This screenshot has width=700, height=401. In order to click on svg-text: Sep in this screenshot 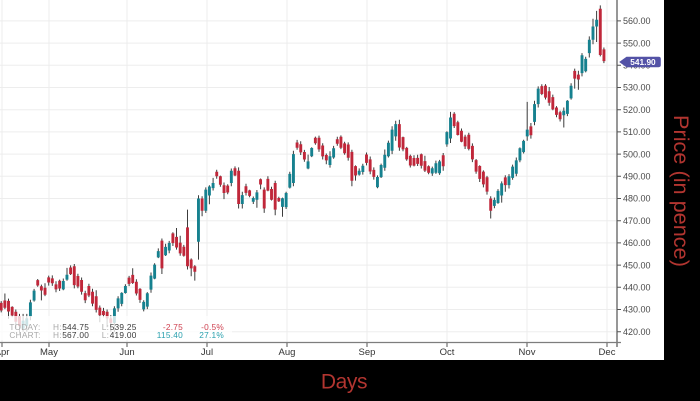, I will do `click(367, 352)`.